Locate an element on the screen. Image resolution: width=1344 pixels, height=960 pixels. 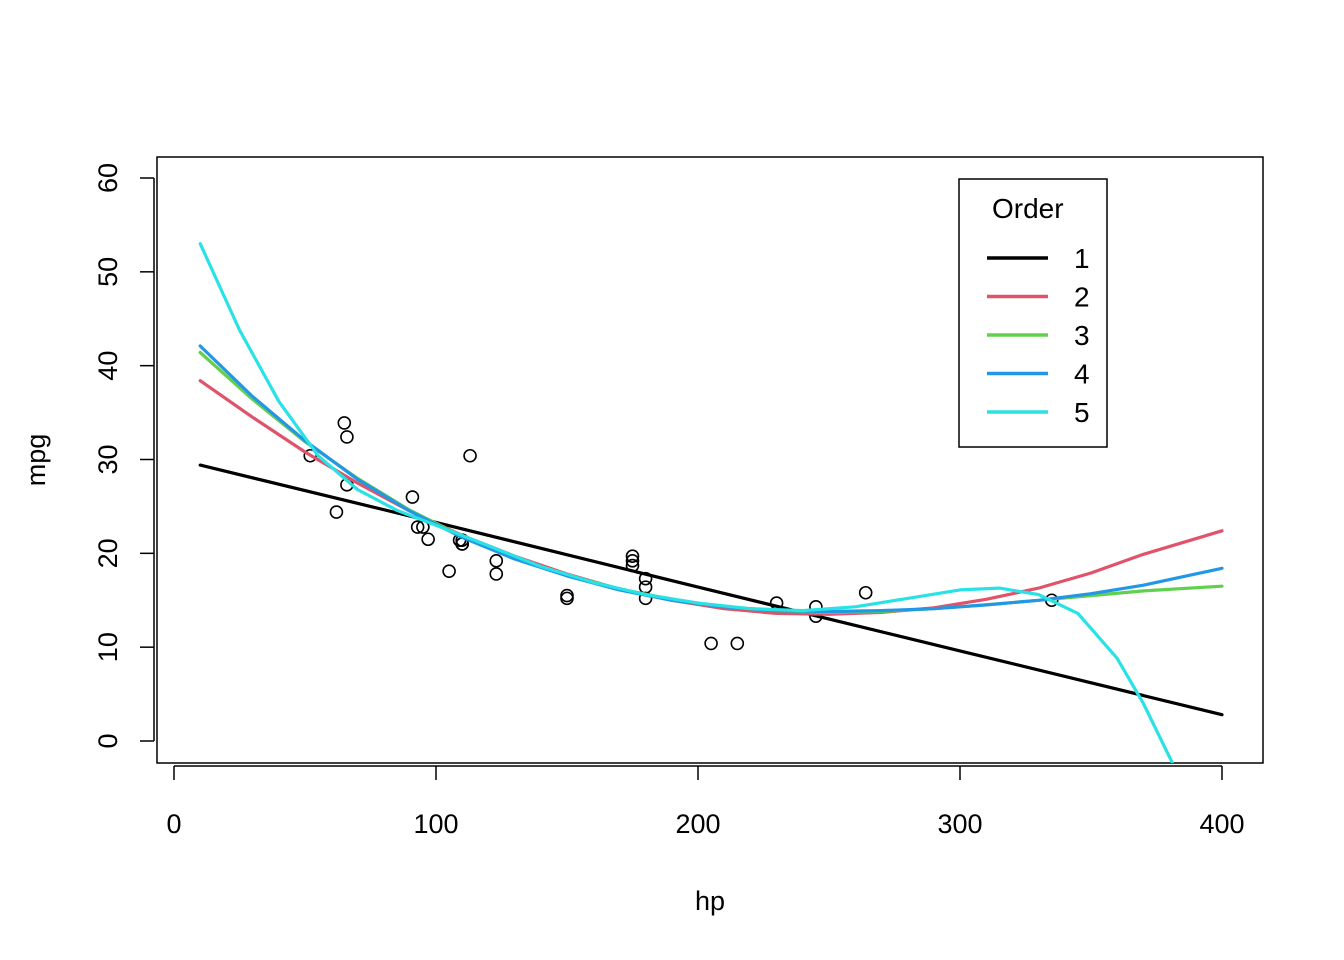
y-tick-label: 20 is located at coordinates (108, 553).